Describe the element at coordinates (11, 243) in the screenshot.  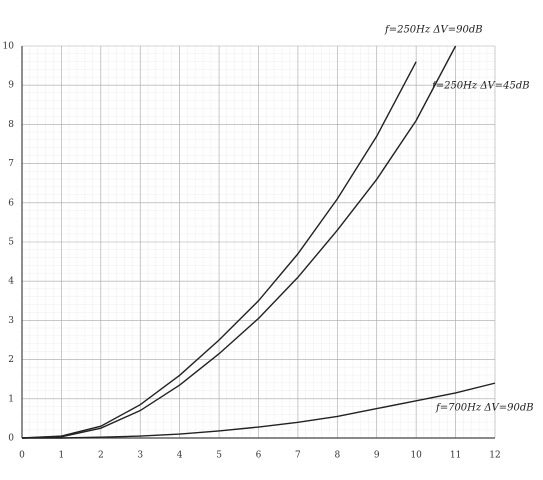
I see `y-tick-label: 5` at that location.